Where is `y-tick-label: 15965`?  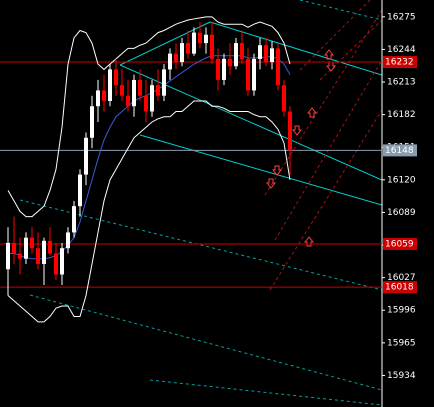
y-tick-label: 15965 is located at coordinates (401, 343).